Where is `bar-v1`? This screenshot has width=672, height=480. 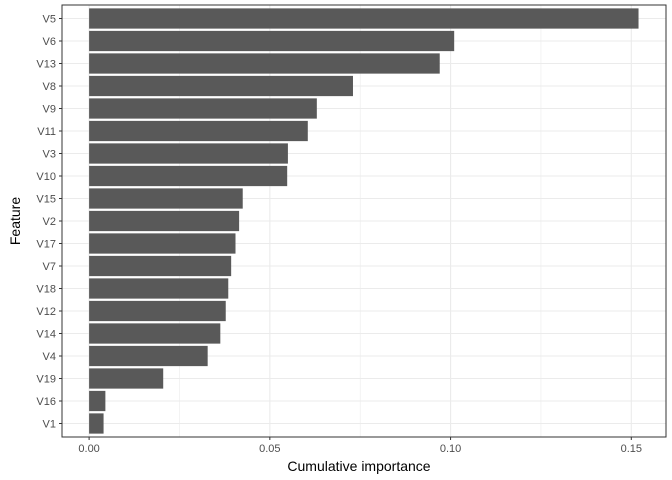
bar-v1 is located at coordinates (96, 423).